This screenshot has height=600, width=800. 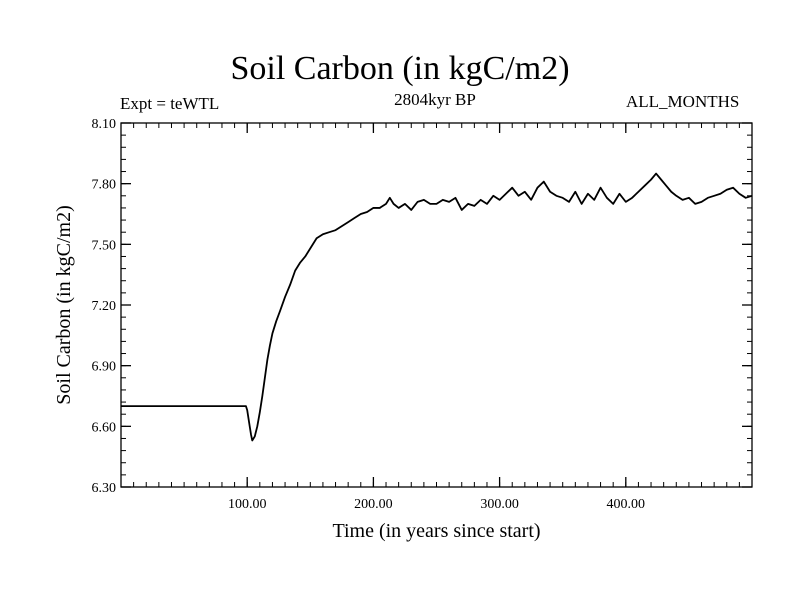 What do you see at coordinates (104, 124) in the screenshot?
I see `y-tick-label: 8.10` at bounding box center [104, 124].